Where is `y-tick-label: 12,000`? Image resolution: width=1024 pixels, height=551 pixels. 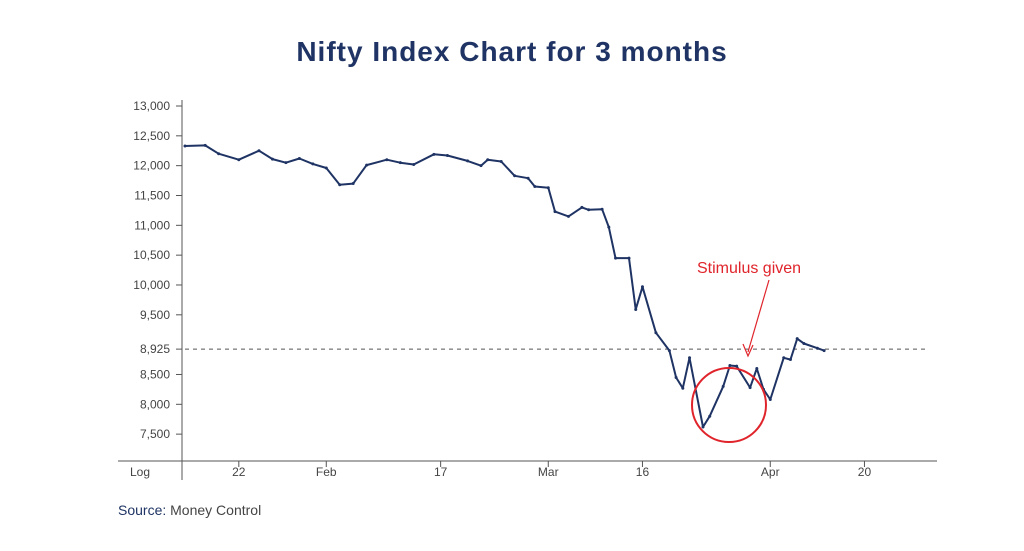 y-tick-label: 12,000 is located at coordinates (151, 166).